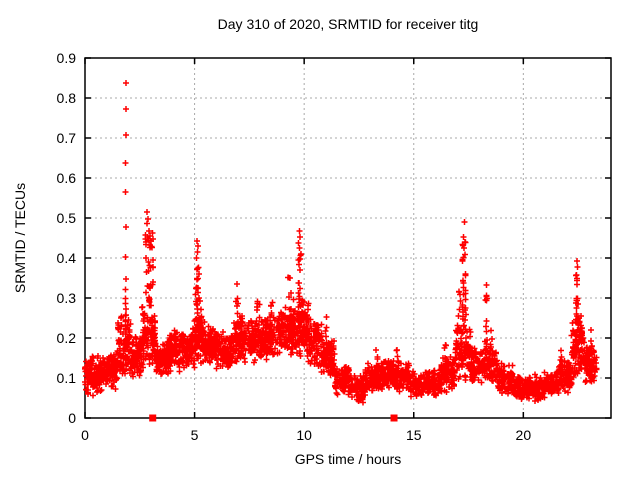 The width and height of the screenshot is (640, 480). I want to click on svg-text: 0.7, so click(67, 138).